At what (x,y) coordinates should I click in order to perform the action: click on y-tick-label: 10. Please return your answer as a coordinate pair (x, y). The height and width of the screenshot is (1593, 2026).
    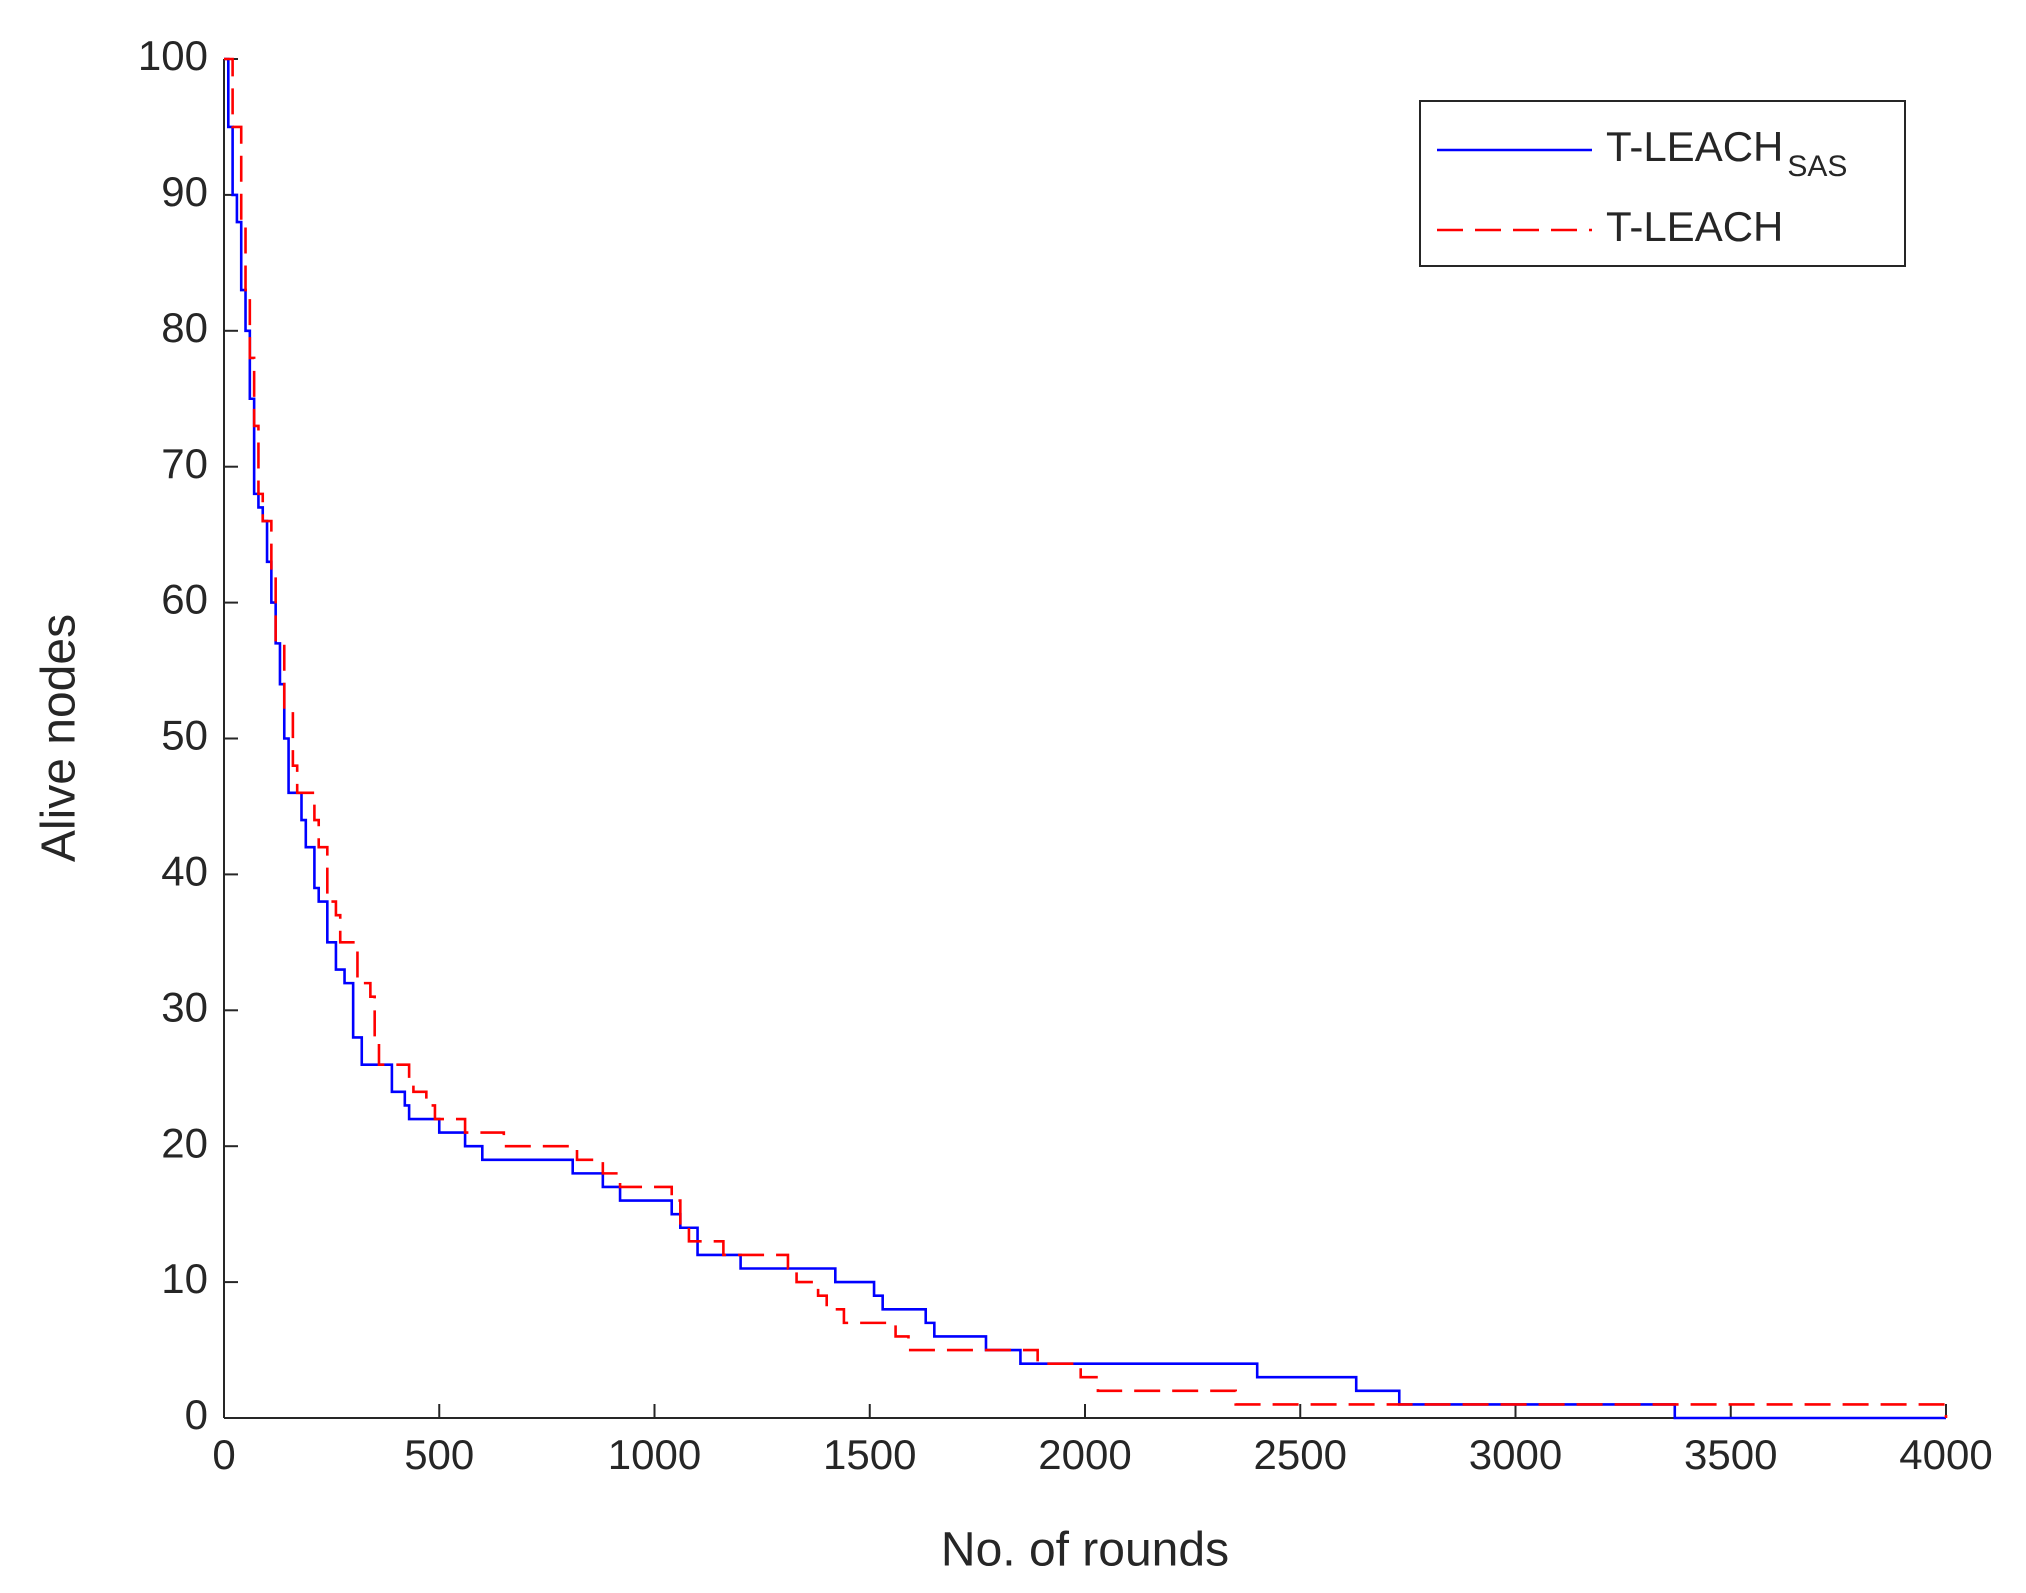
    Looking at the image, I should click on (184, 1278).